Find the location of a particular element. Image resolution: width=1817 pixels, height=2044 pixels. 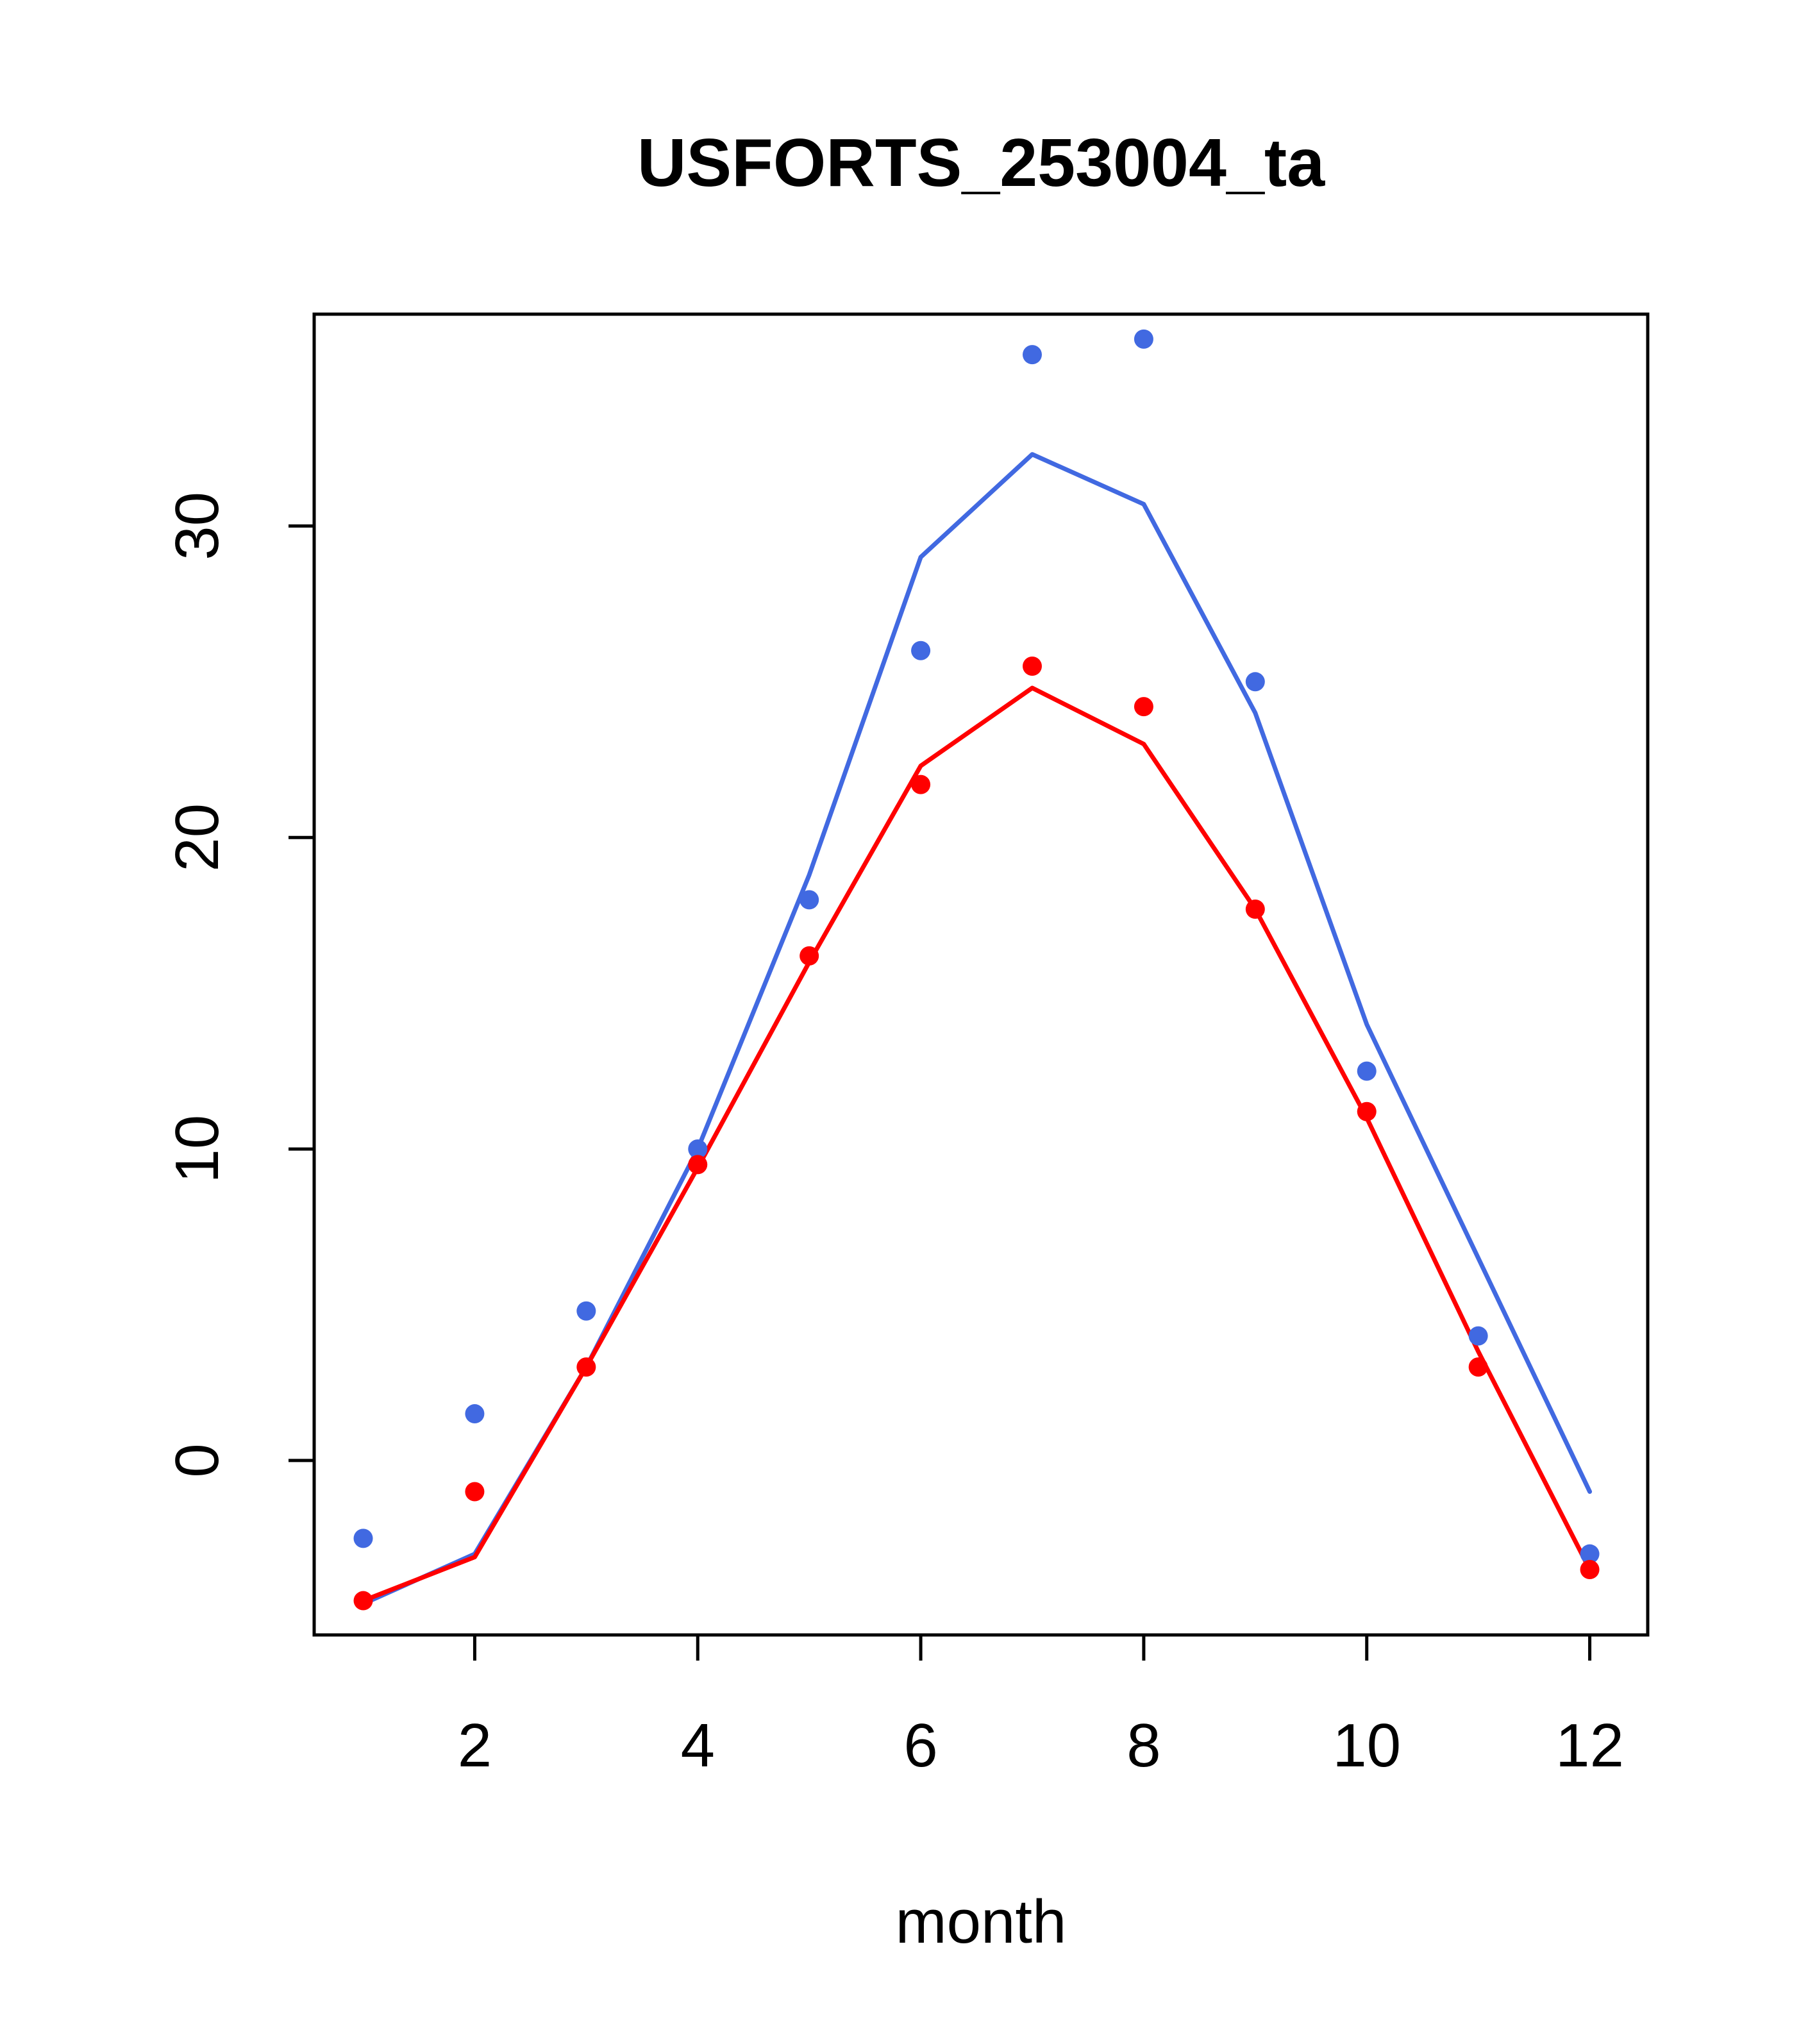

x-tick-label: 4 is located at coordinates (698, 1745).